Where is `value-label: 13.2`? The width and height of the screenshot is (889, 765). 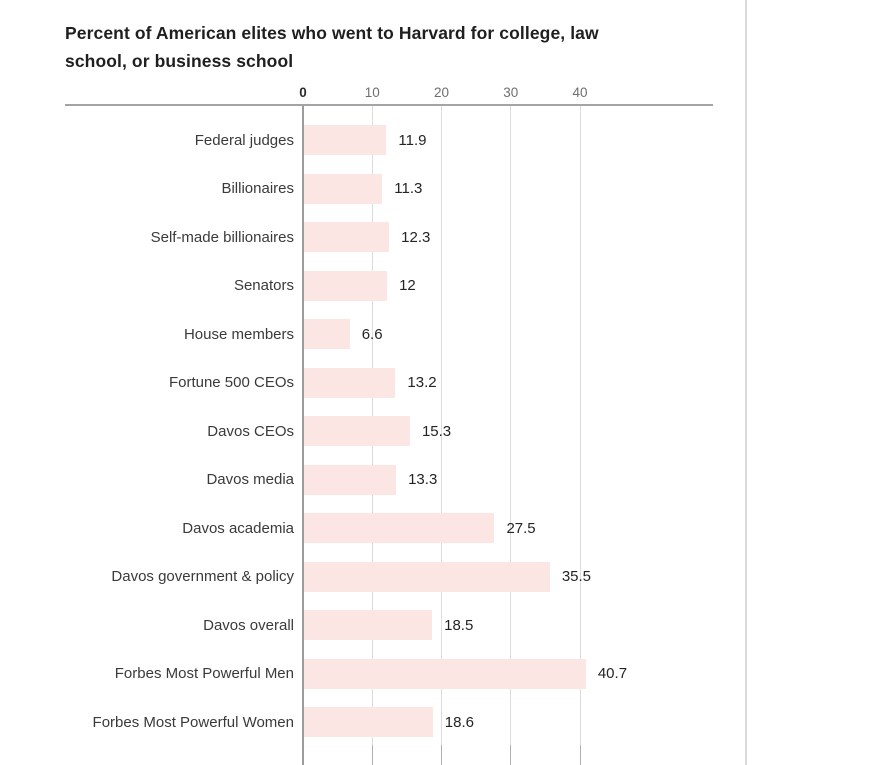
value-label: 13.2 is located at coordinates (422, 383).